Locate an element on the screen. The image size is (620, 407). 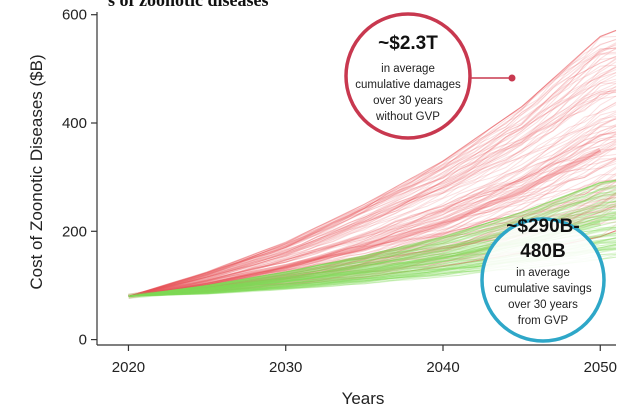
y-tick-label: 0 is located at coordinates (83, 340).